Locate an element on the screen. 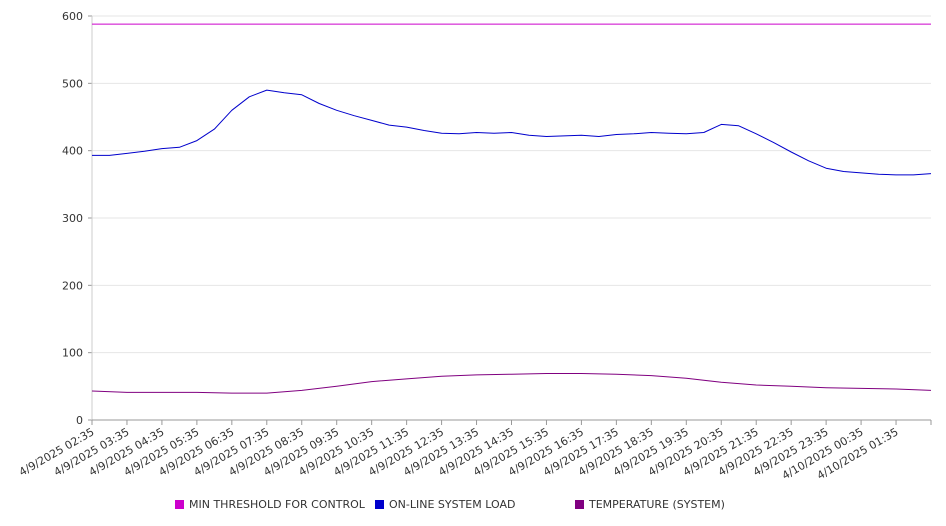 The height and width of the screenshot is (526, 946). y-tick-label-600: 600 is located at coordinates (72, 16).